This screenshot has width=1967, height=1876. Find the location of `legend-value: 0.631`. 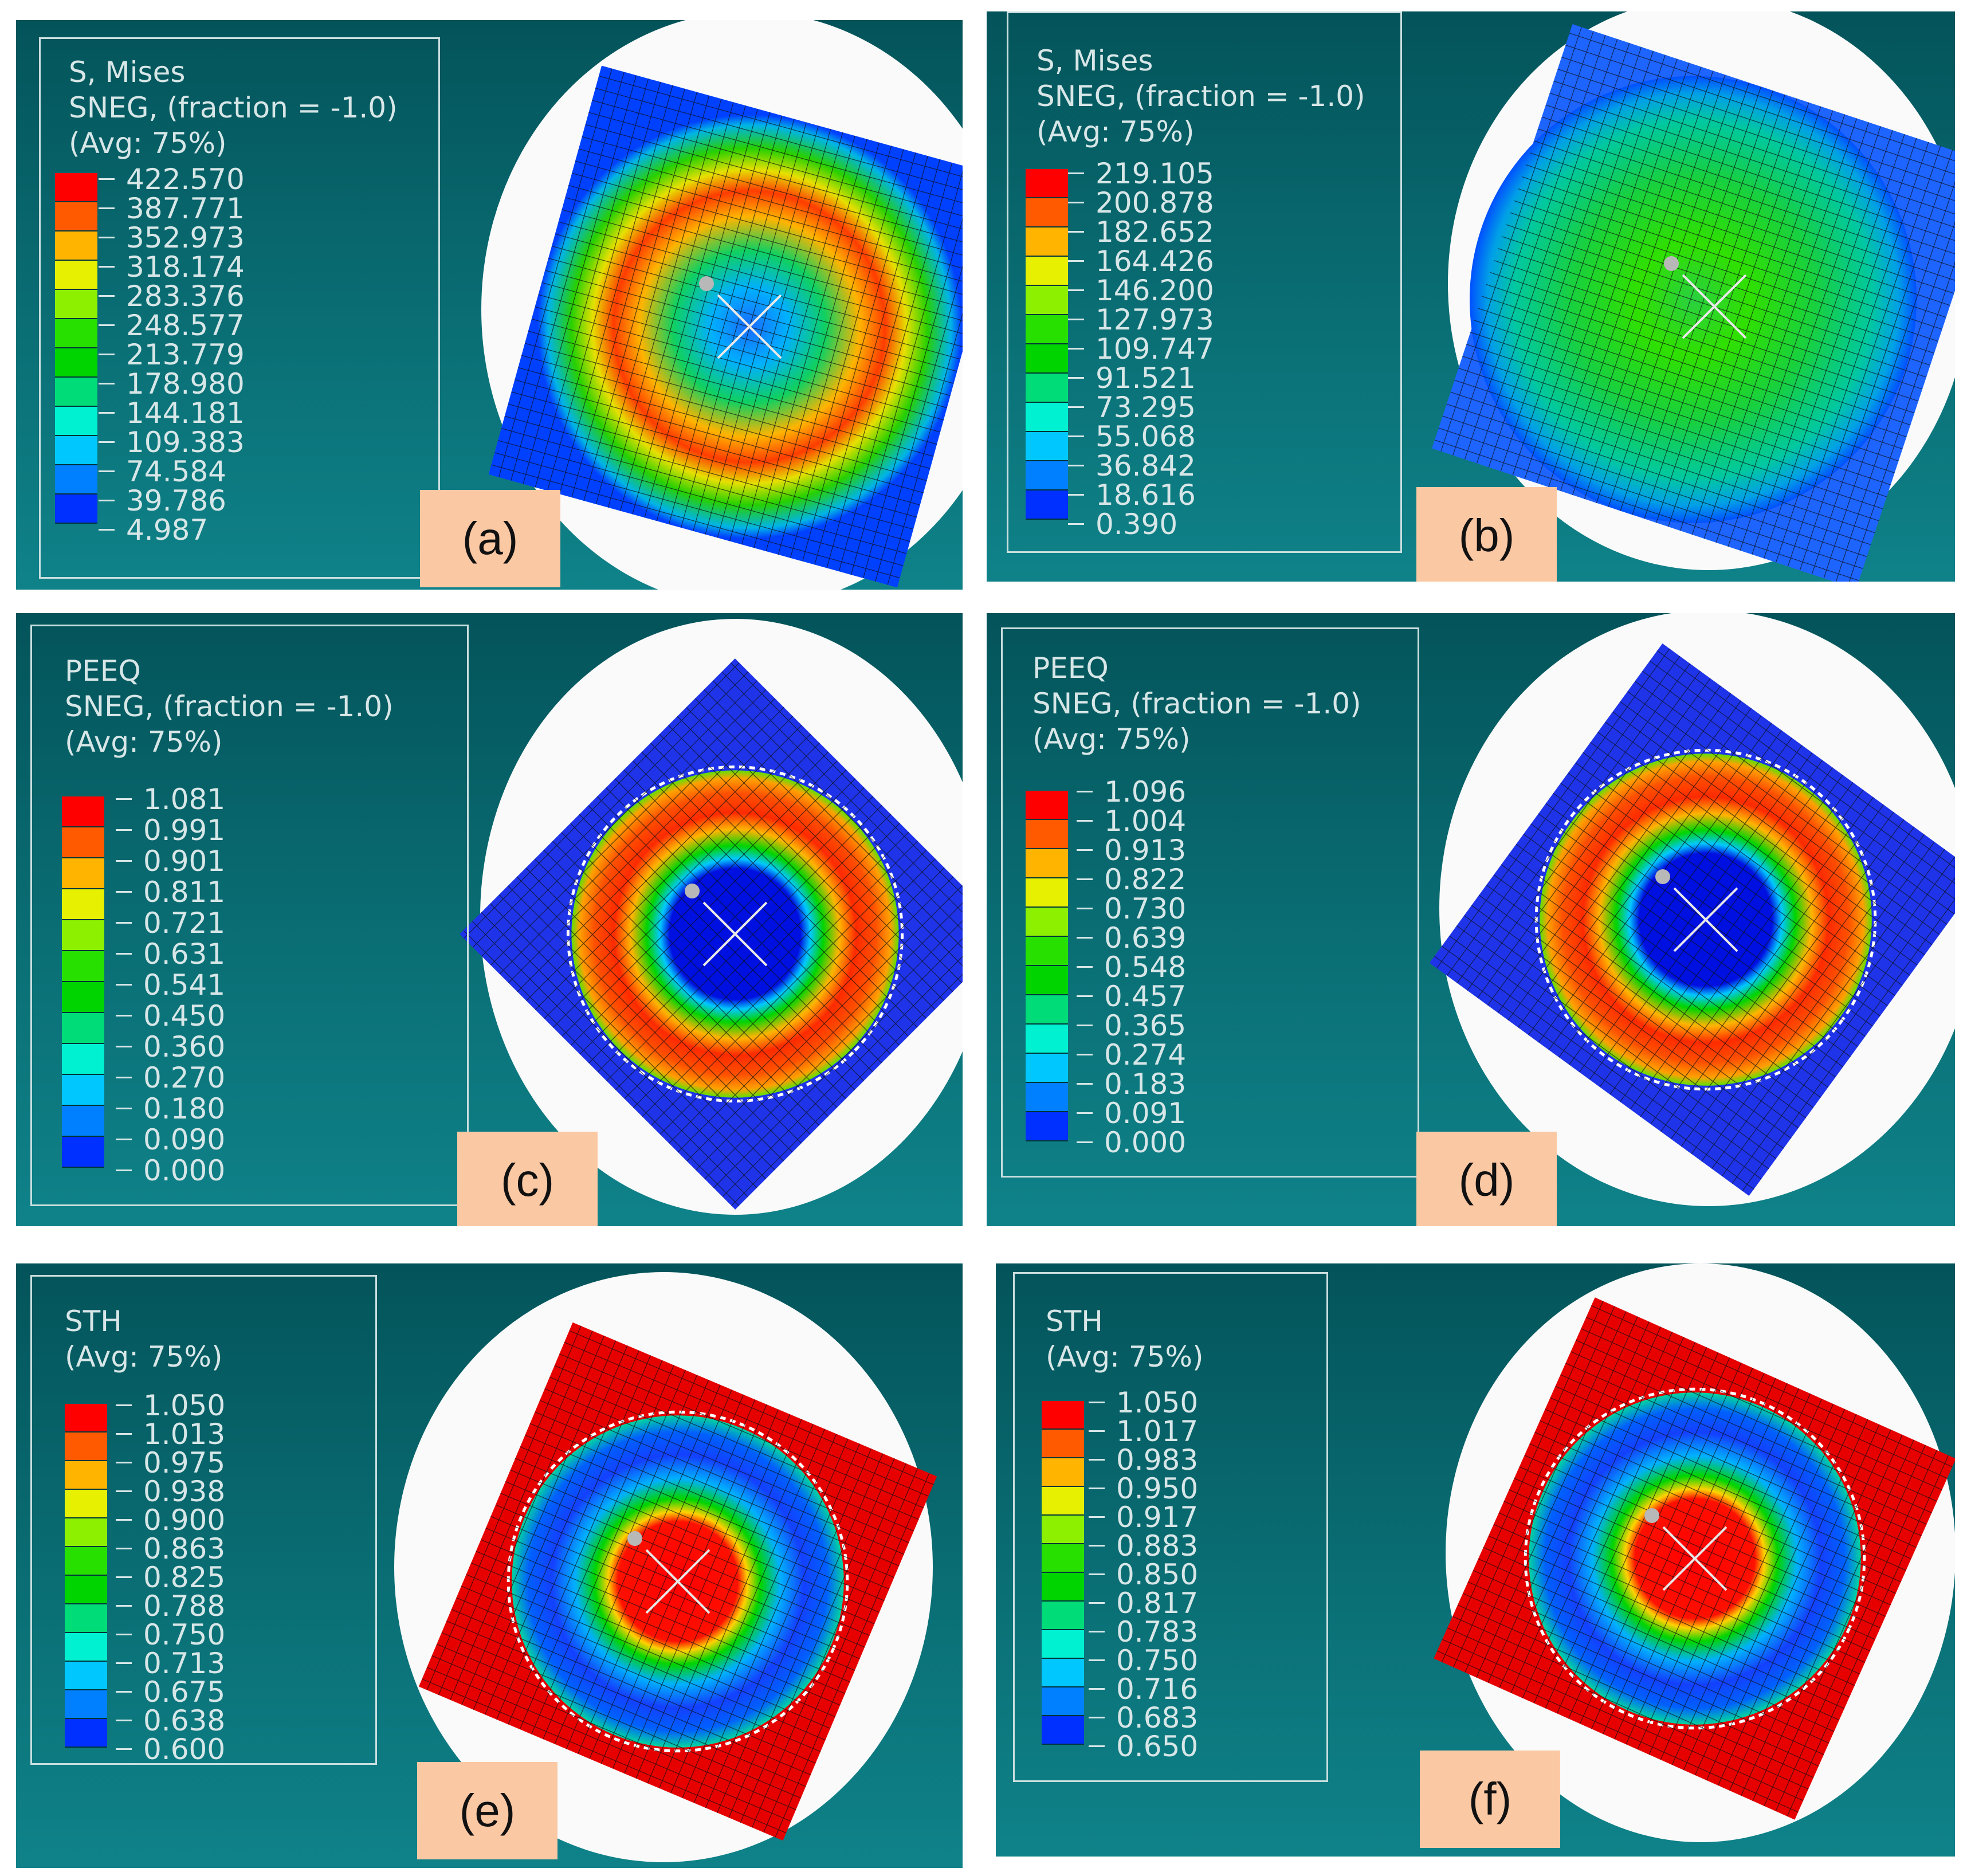

legend-value: 0.631 is located at coordinates (184, 954).